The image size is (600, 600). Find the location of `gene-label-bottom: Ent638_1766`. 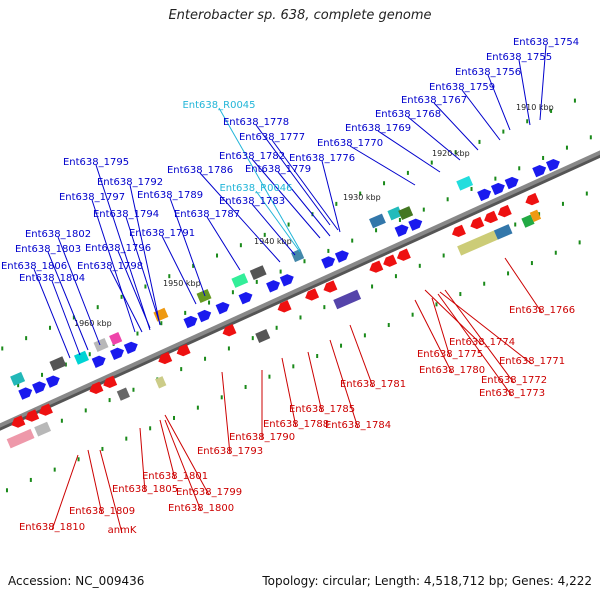

gene-label-bottom: Ent638_1766 is located at coordinates (542, 310).